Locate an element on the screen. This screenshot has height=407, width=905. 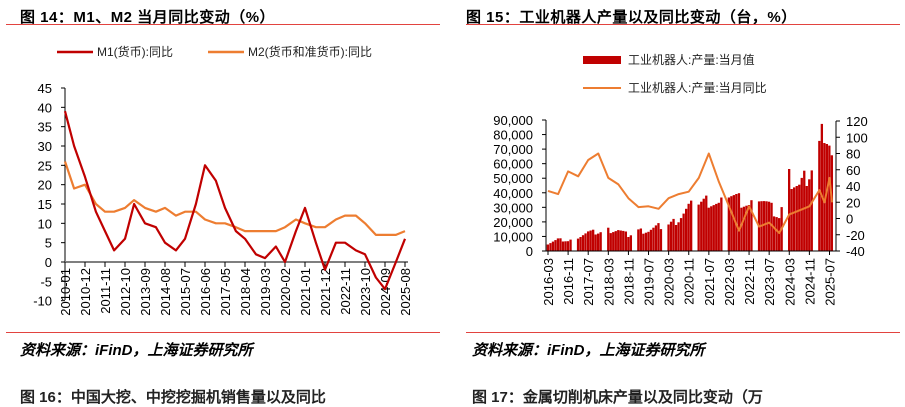
x-tick-label: 2019-03 is located at coordinates (265, 292).